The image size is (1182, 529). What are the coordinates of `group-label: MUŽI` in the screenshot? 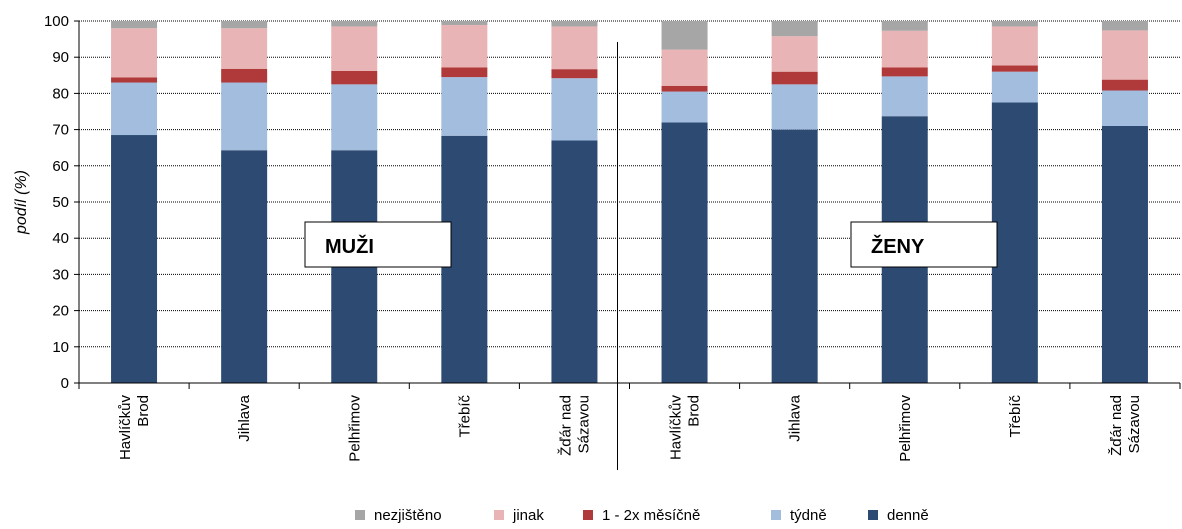 It's located at (349, 246).